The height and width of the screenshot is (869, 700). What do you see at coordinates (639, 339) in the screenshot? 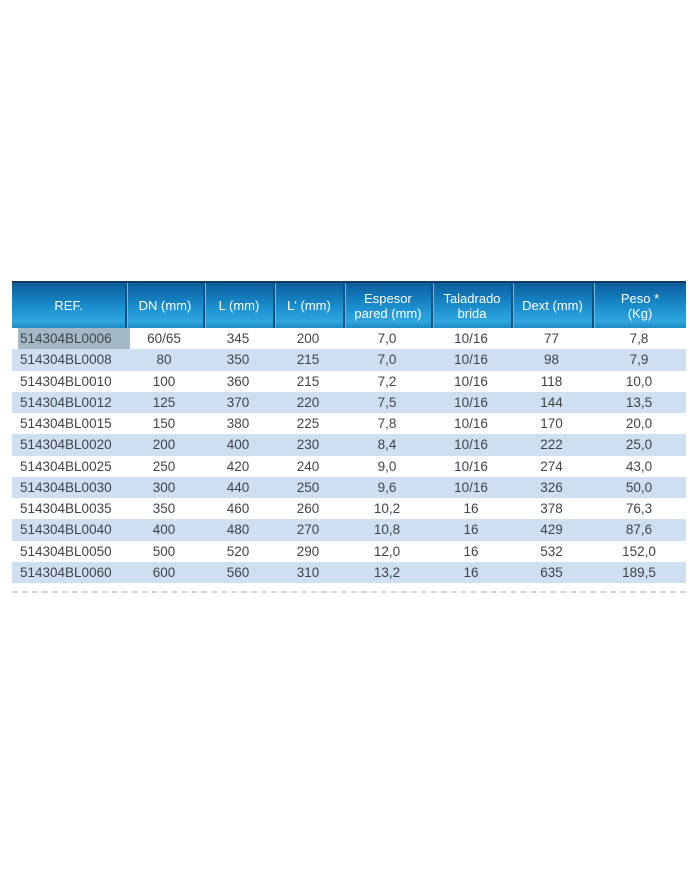
I see `table-cell-peso: 7,8` at bounding box center [639, 339].